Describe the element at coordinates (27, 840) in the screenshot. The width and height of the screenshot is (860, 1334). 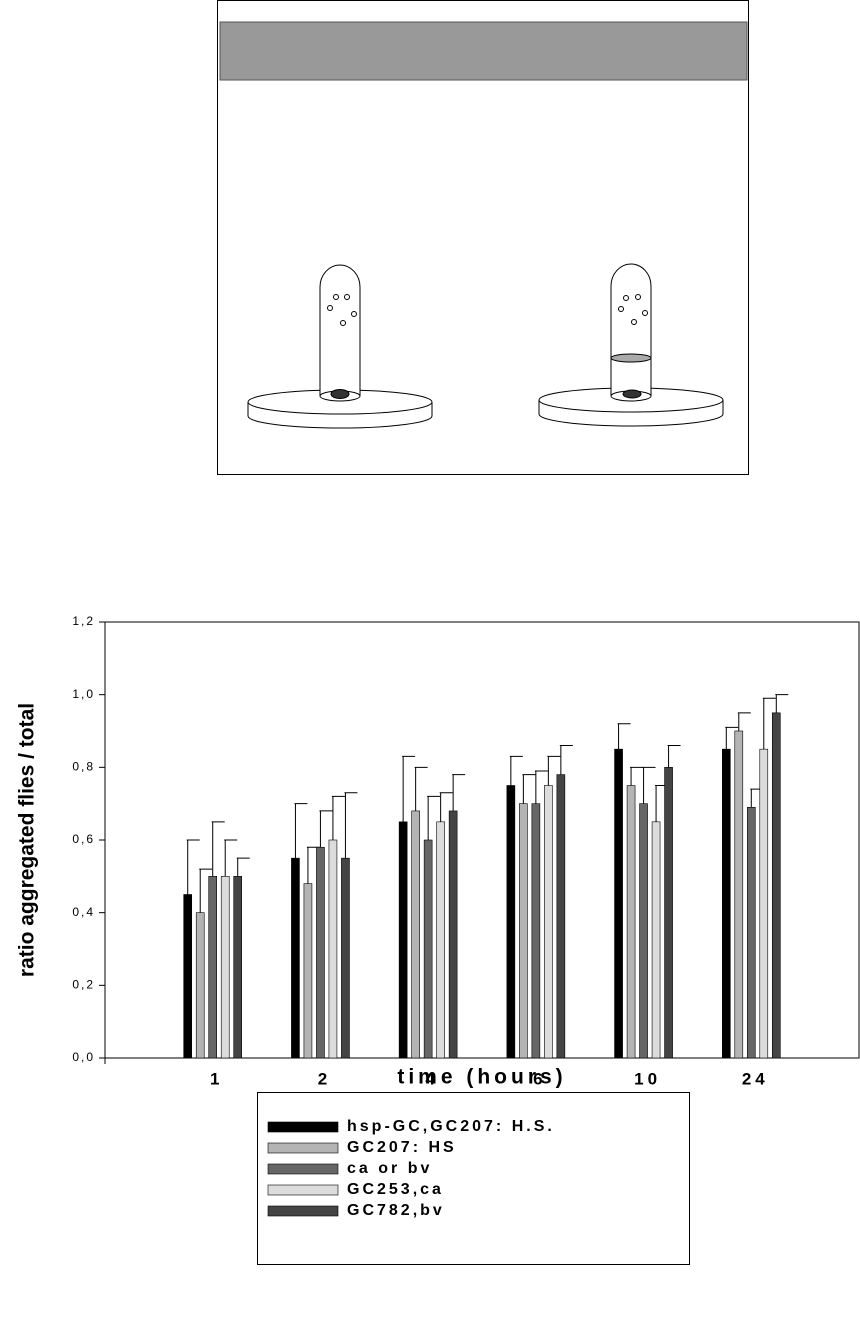
I see `y-axis-title: ratio aggregated flies / total` at that location.